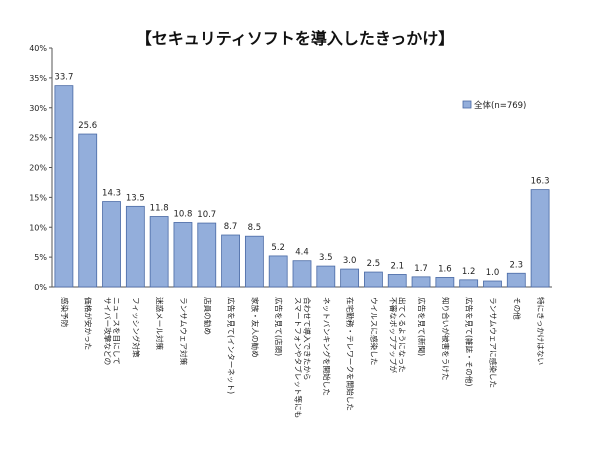 This screenshot has width=590, height=454. What do you see at coordinates (308, 339) in the screenshot?
I see `category-label-line: 合わせて導入できたから` at bounding box center [308, 339].